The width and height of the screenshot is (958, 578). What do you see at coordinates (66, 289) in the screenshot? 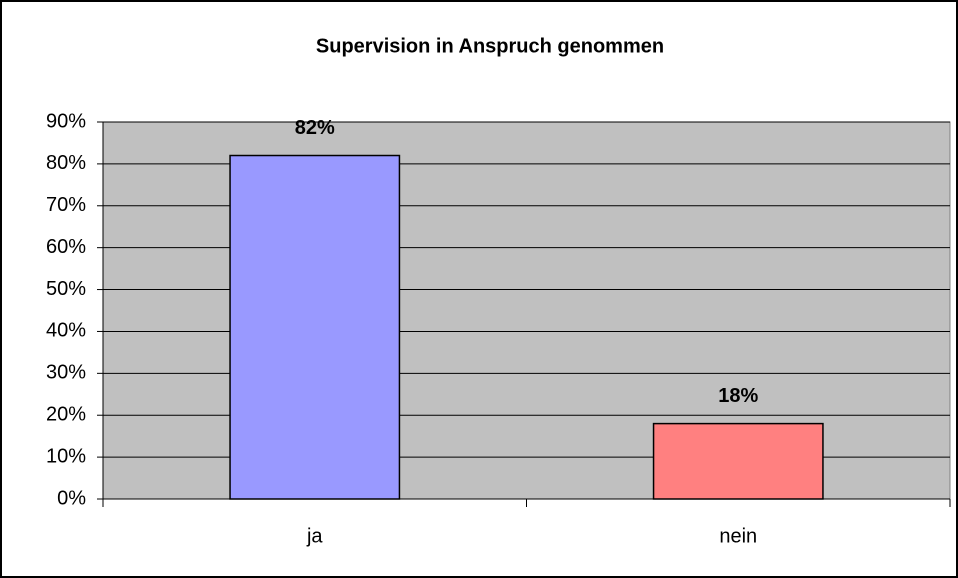
I see `y-tick-label: 50%` at bounding box center [66, 289].